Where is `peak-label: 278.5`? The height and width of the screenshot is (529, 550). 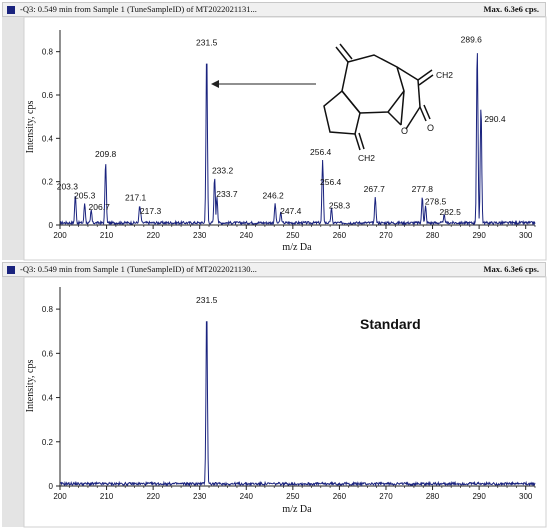
peak-label: 278.5 is located at coordinates (436, 202).